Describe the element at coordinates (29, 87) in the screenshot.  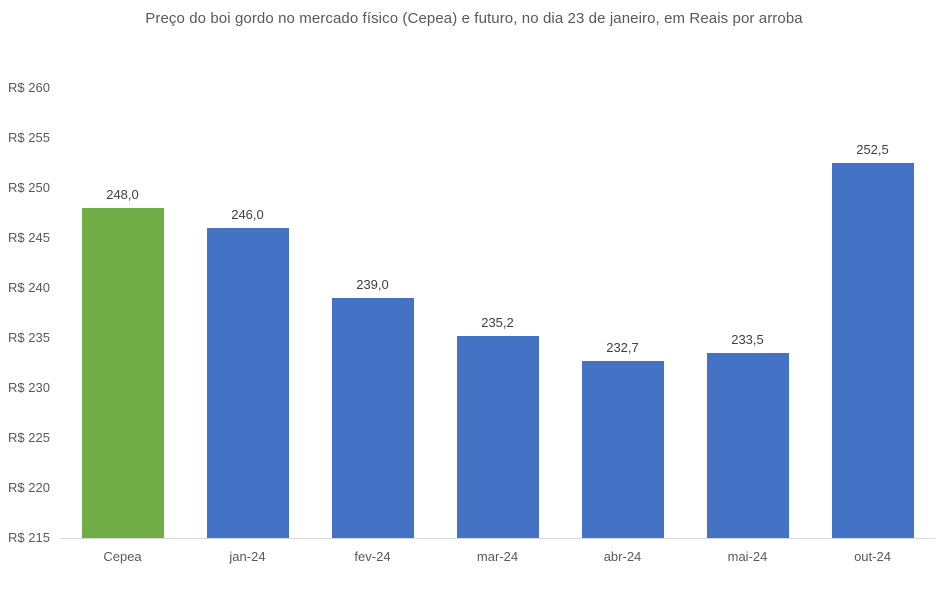
I see `y-axis-tick-label: R$ 260` at that location.